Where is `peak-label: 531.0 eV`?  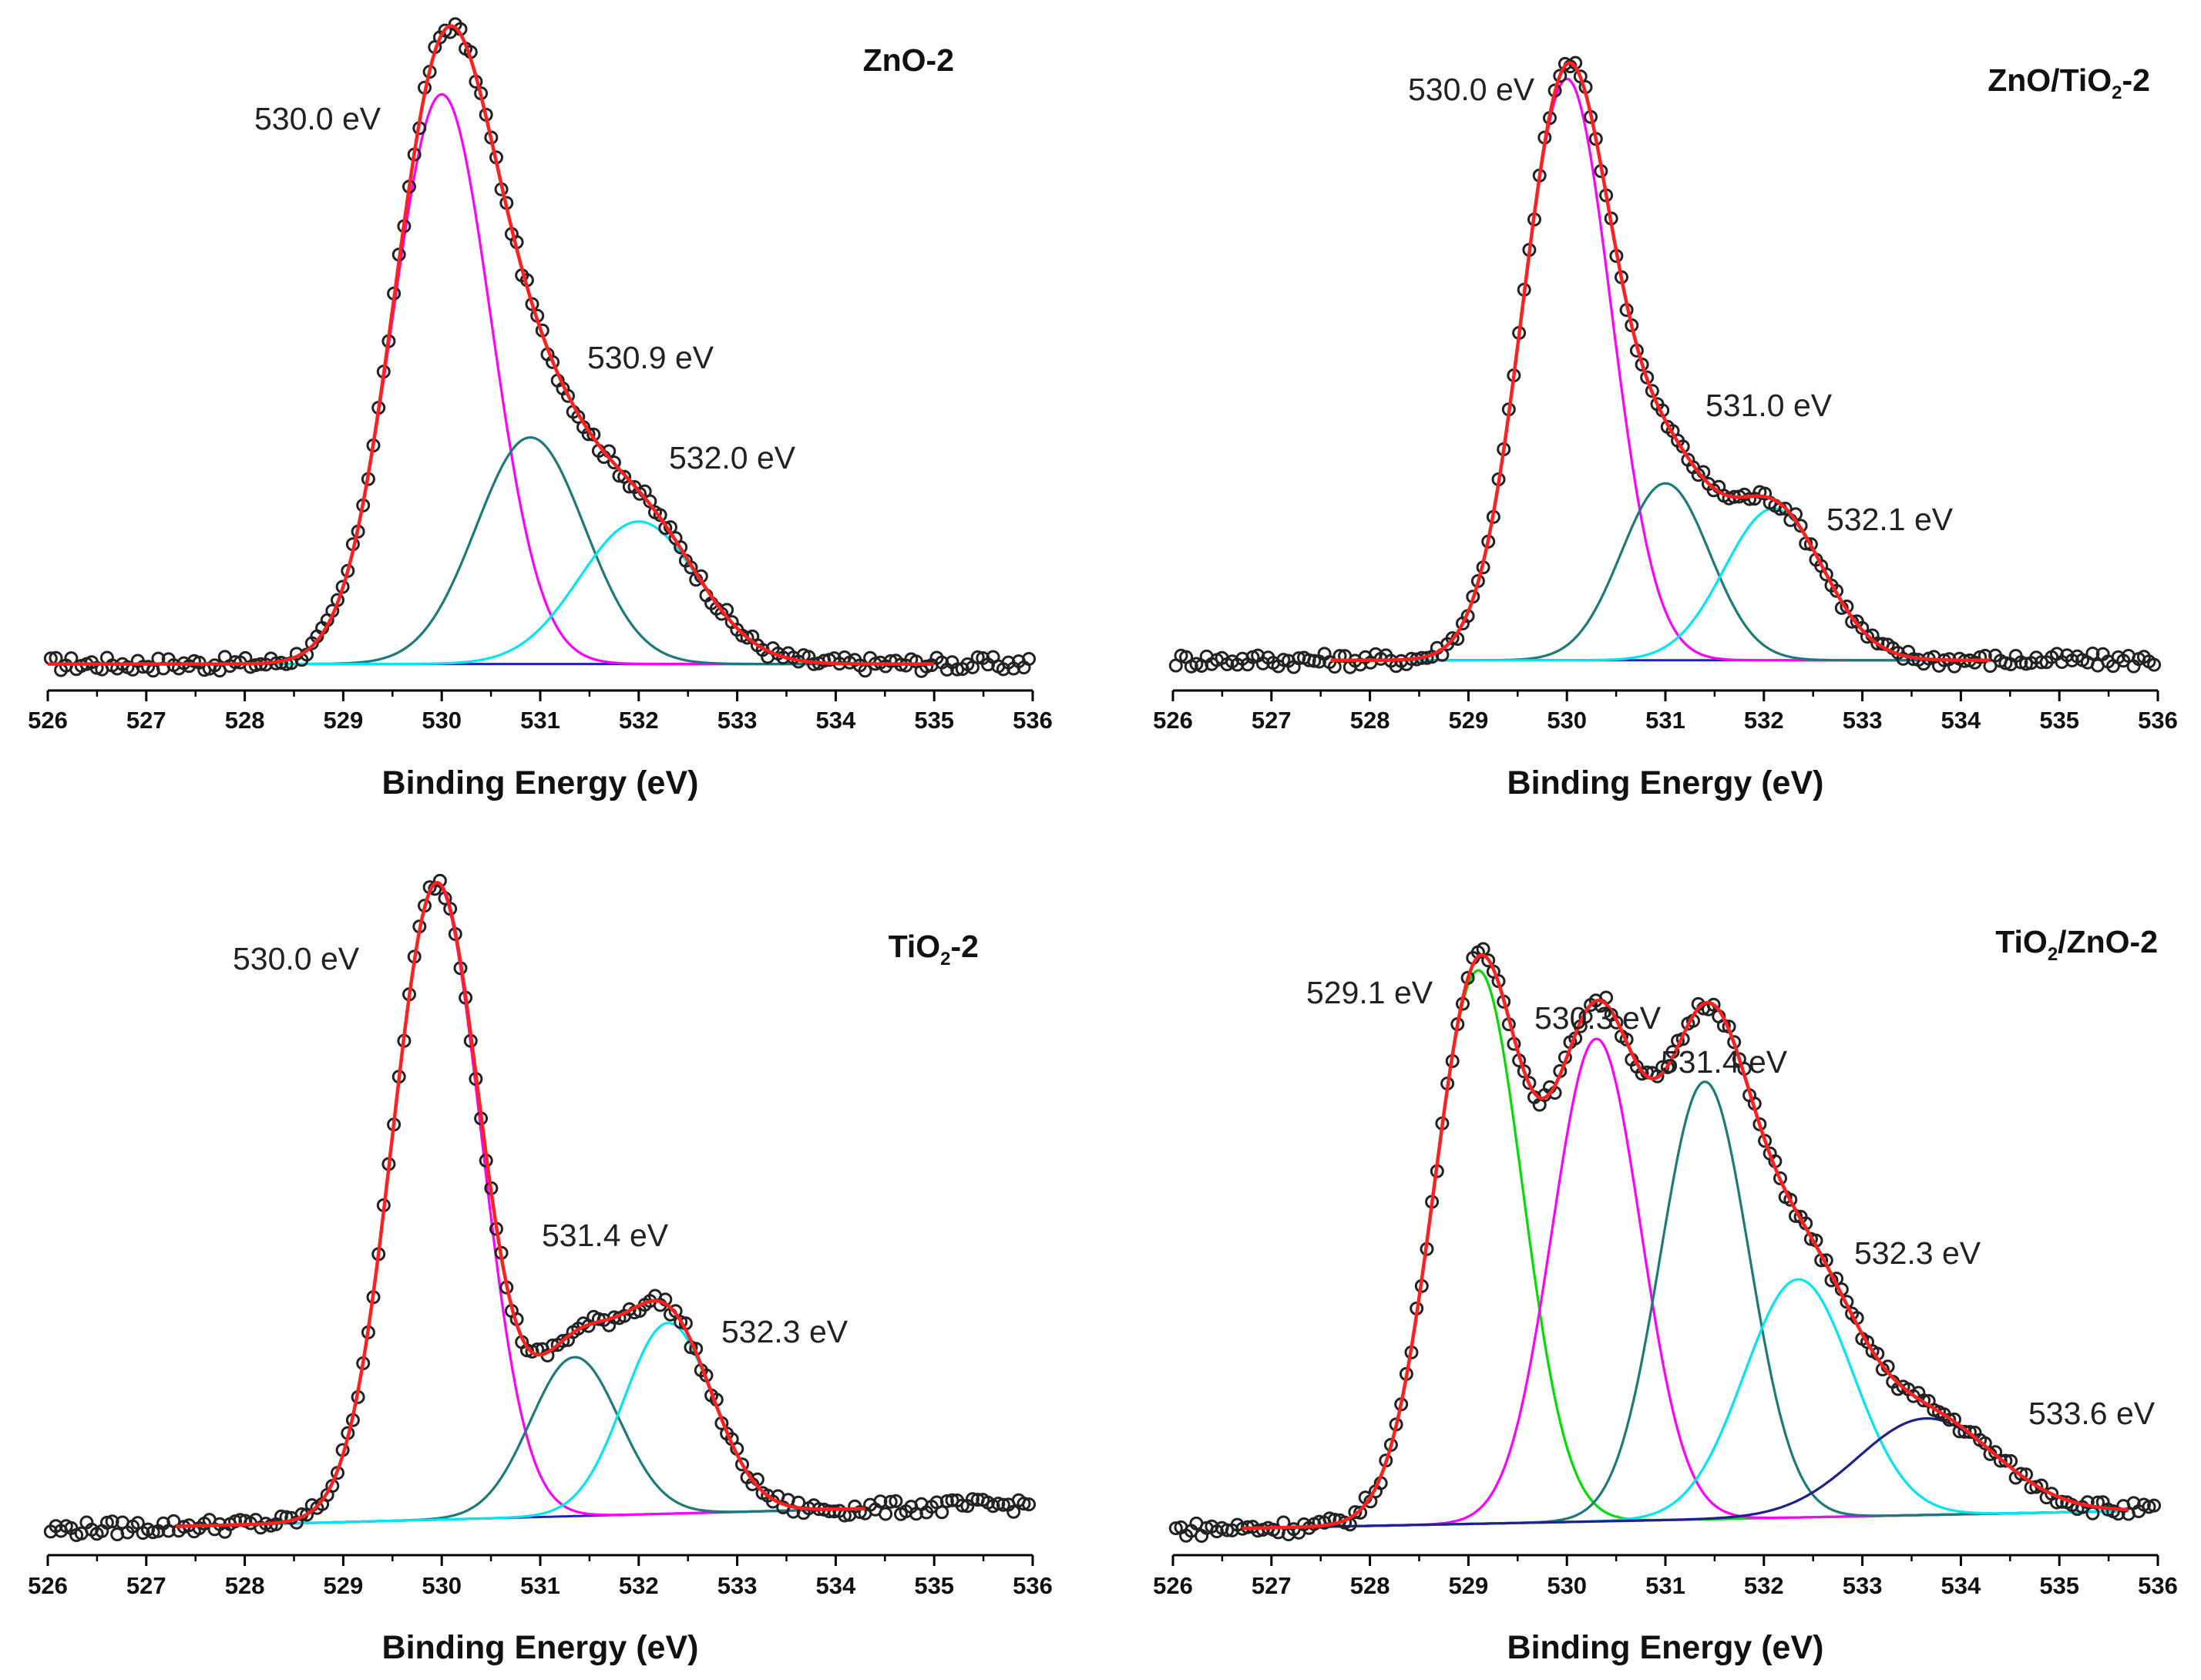
peak-label: 531.0 eV is located at coordinates (1769, 406).